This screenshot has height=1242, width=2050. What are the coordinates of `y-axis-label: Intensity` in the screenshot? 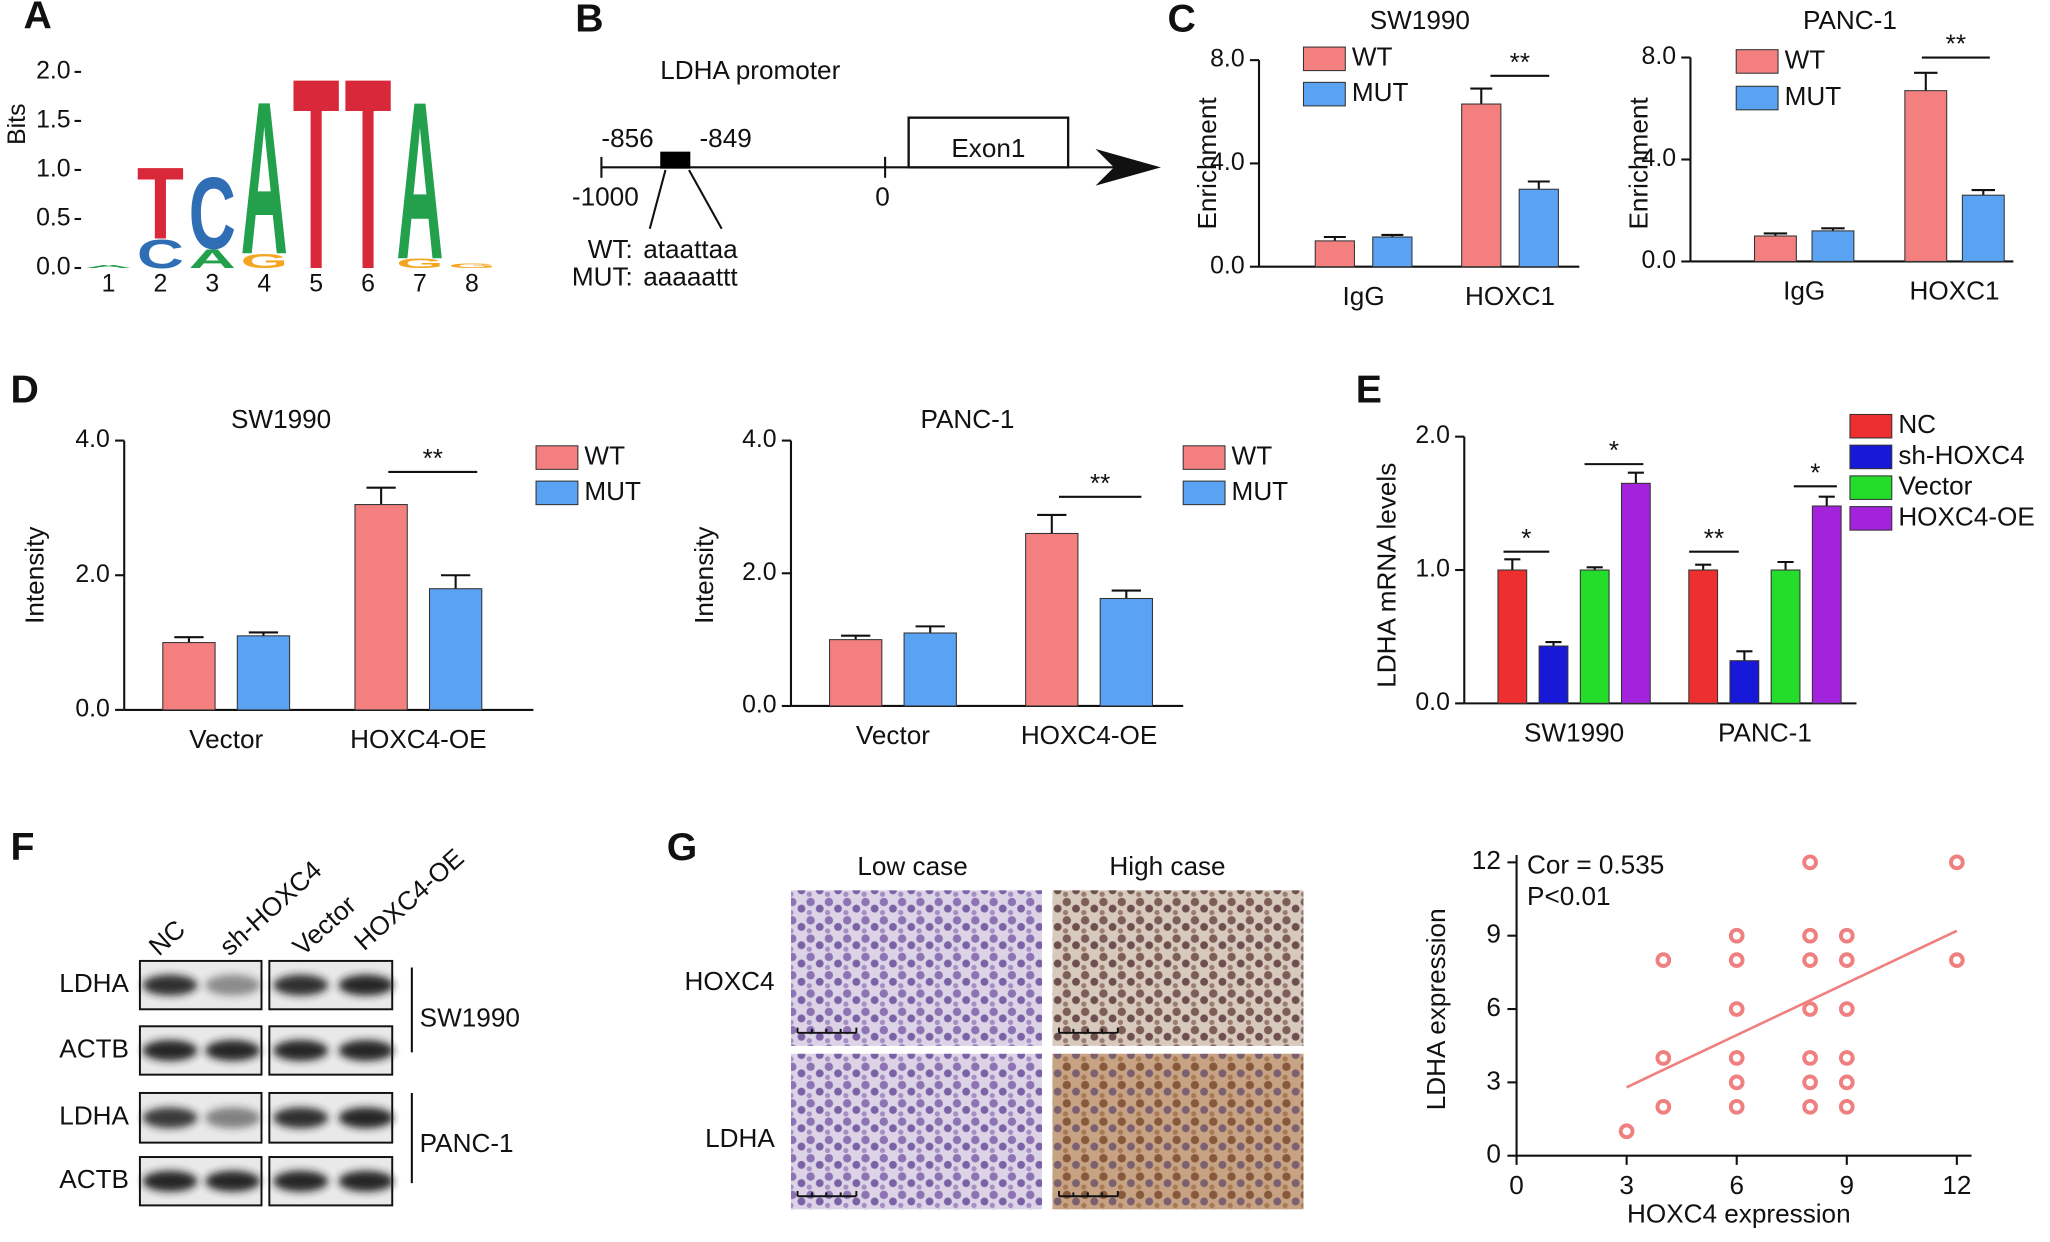 It's located at (704, 575).